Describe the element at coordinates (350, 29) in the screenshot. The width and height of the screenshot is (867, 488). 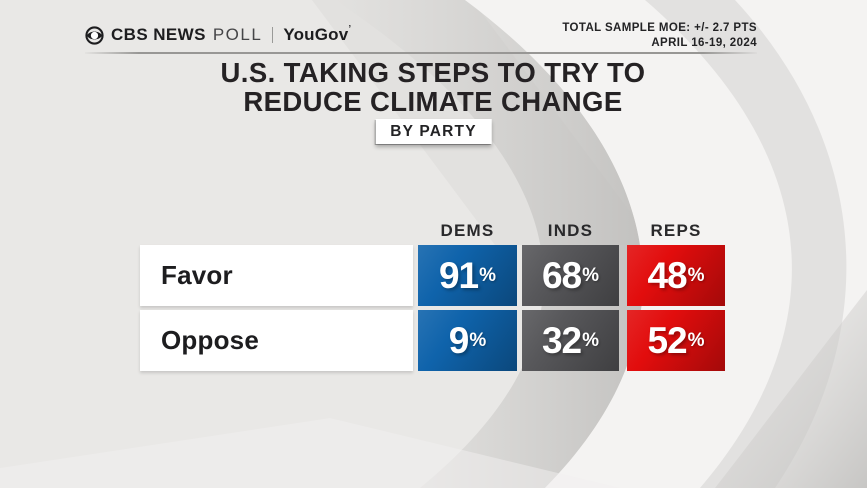
I see `yougov-trademark-mark: ’` at that location.